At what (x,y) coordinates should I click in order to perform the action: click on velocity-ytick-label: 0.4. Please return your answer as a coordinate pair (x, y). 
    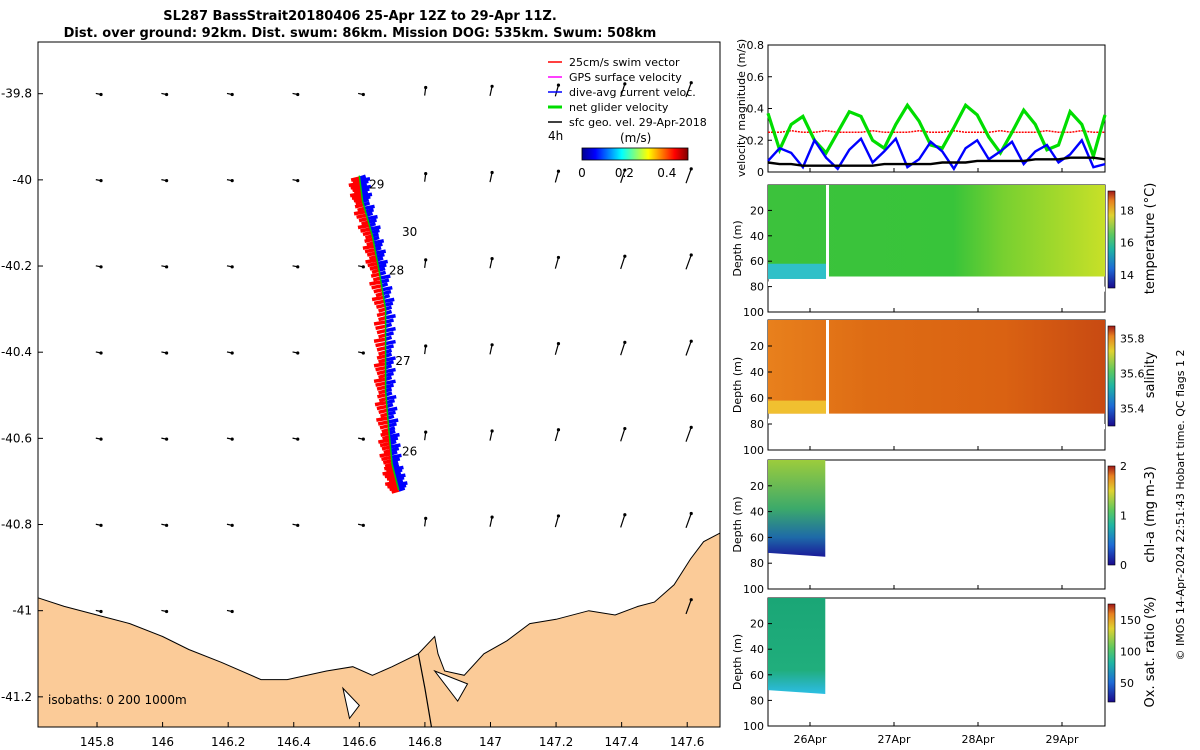
    Looking at the image, I should click on (756, 109).